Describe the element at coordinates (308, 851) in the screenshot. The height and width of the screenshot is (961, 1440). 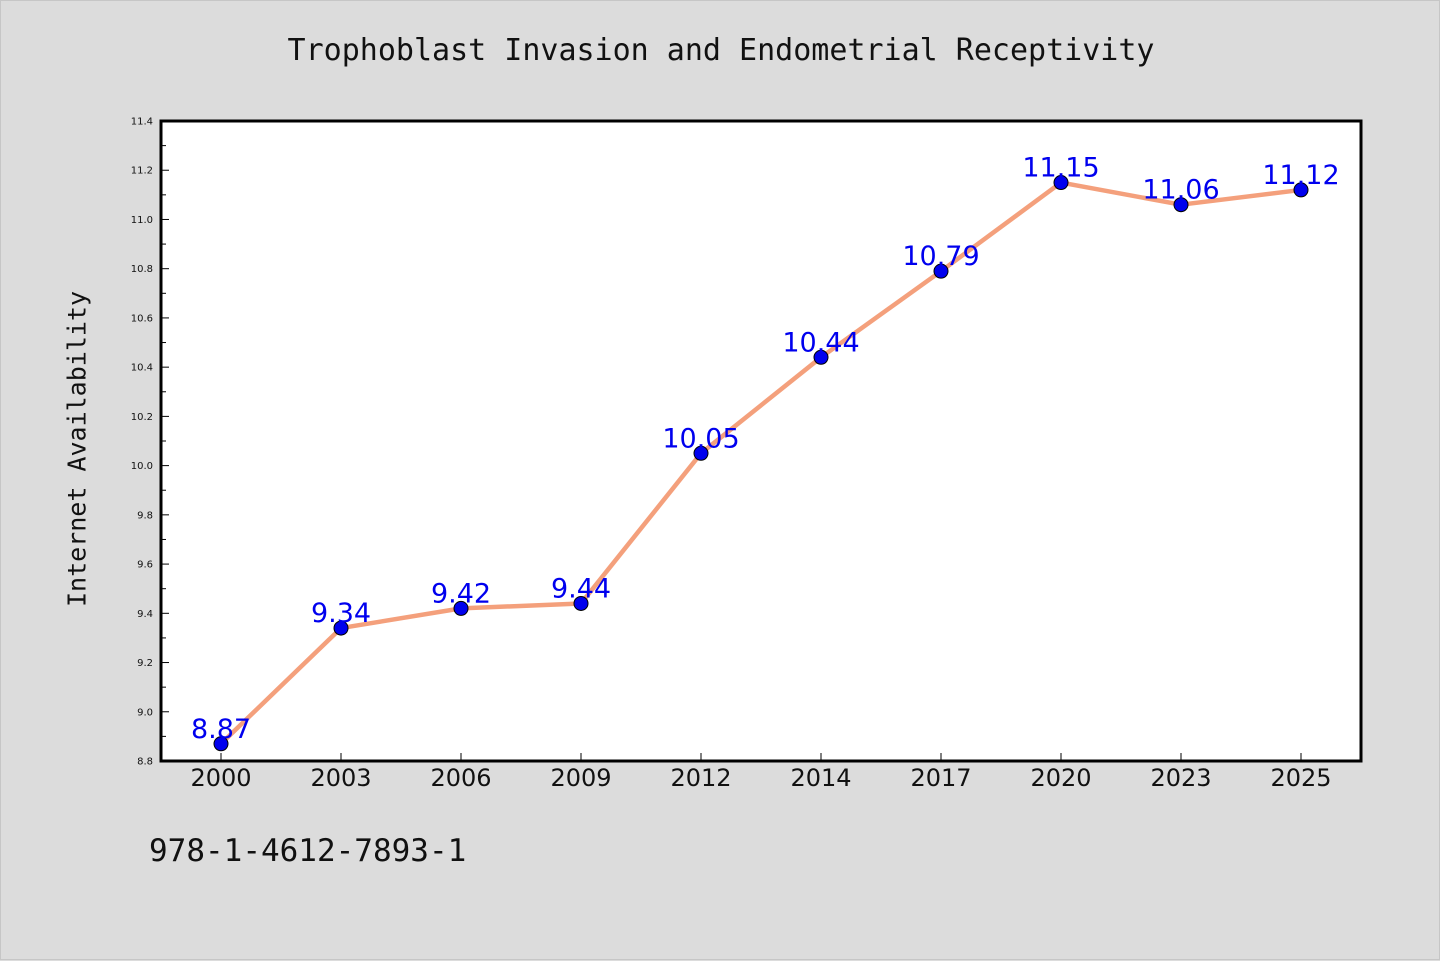
I see `isbn-text: 978-1-4612-7893-1` at that location.